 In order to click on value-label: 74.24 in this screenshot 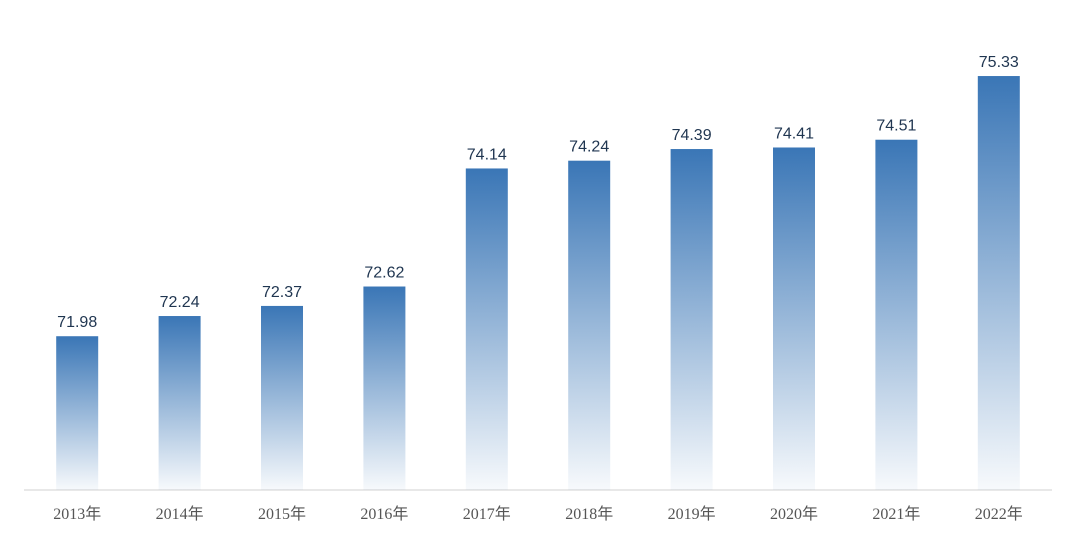, I will do `click(589, 147)`.